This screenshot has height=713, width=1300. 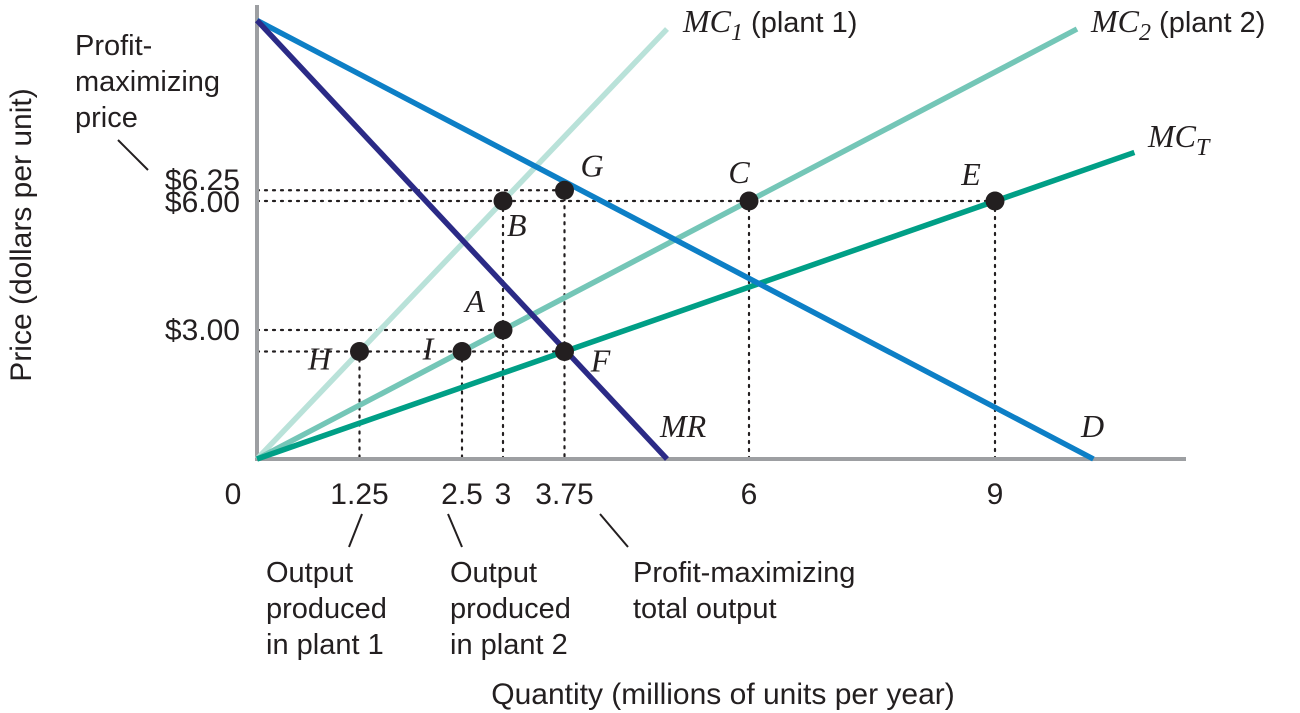 What do you see at coordinates (683, 426) in the screenshot?
I see `curve-label-mr: MR` at bounding box center [683, 426].